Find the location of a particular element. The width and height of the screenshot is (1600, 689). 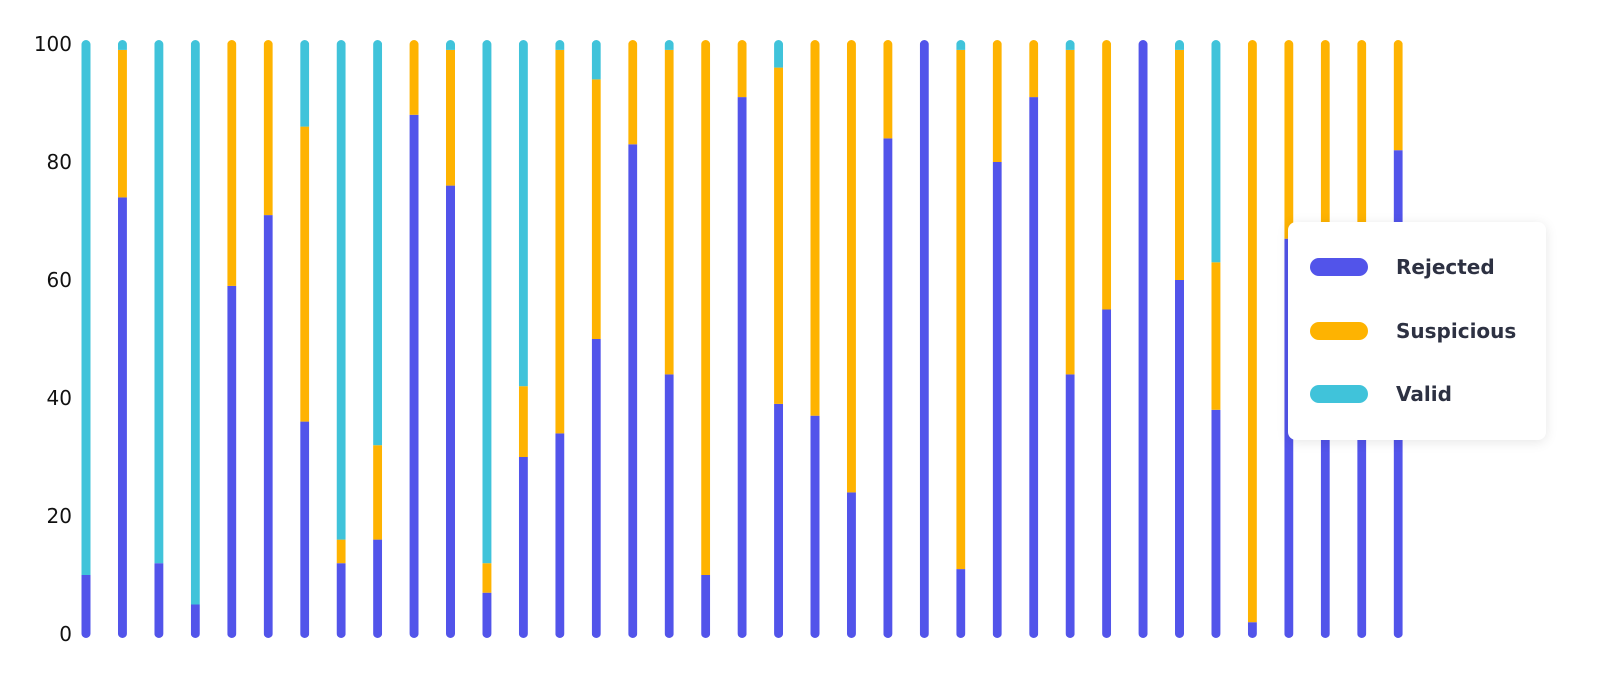

y-tick-label: 0 is located at coordinates (65, 634).